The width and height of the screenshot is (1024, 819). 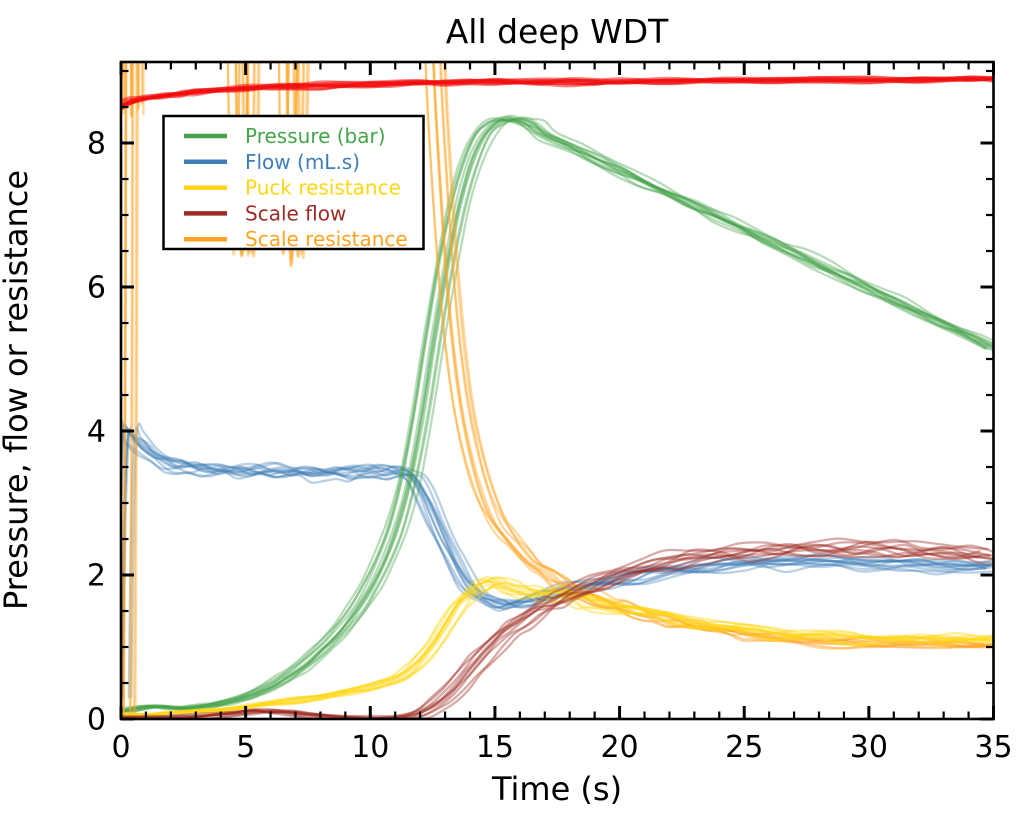 I want to click on x-tick-label: 25, so click(x=744, y=747).